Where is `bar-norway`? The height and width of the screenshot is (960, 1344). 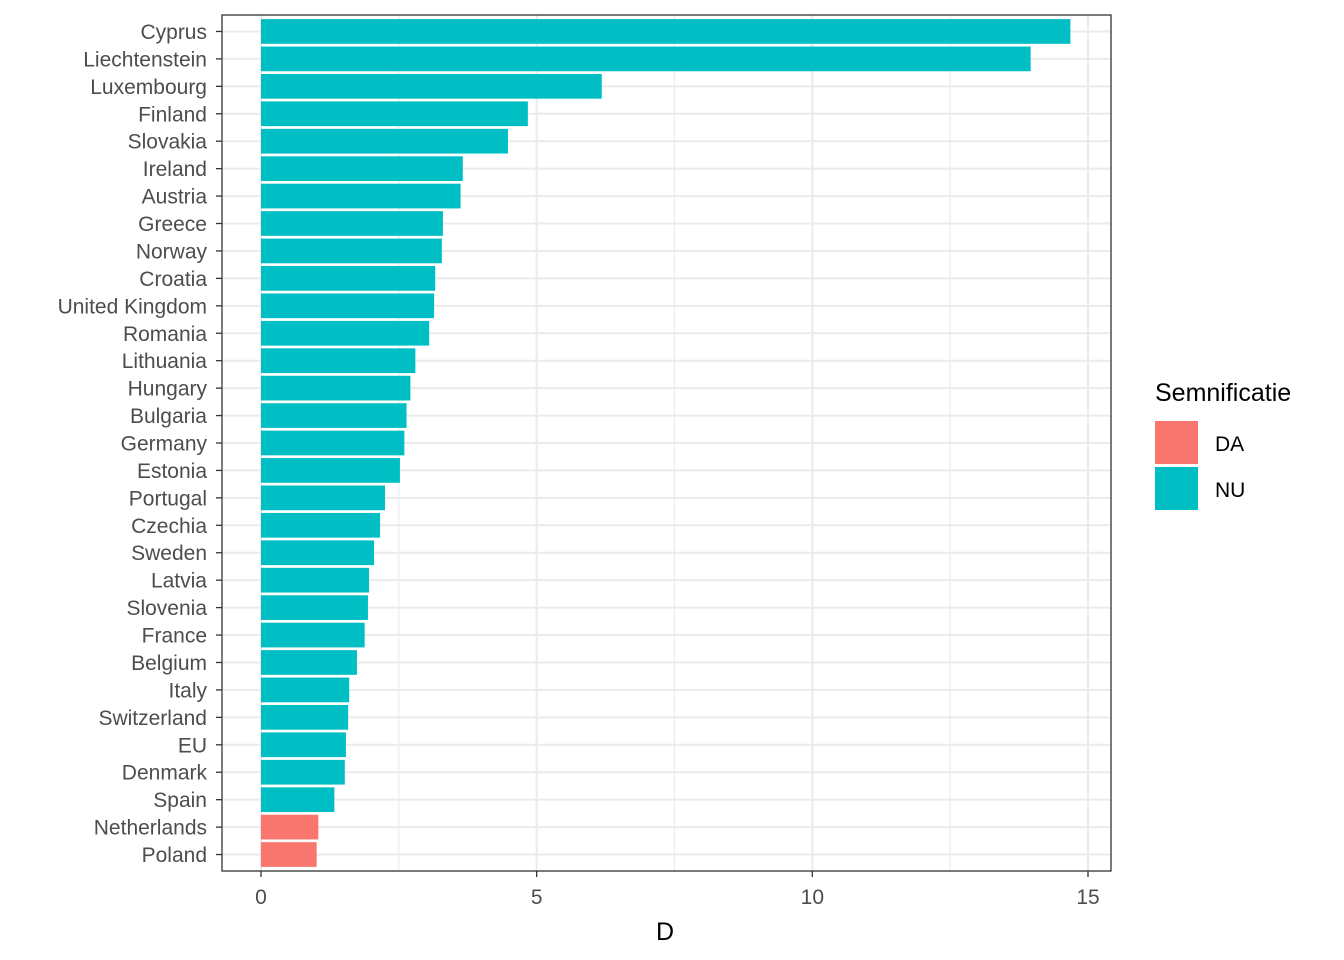
bar-norway is located at coordinates (351, 251).